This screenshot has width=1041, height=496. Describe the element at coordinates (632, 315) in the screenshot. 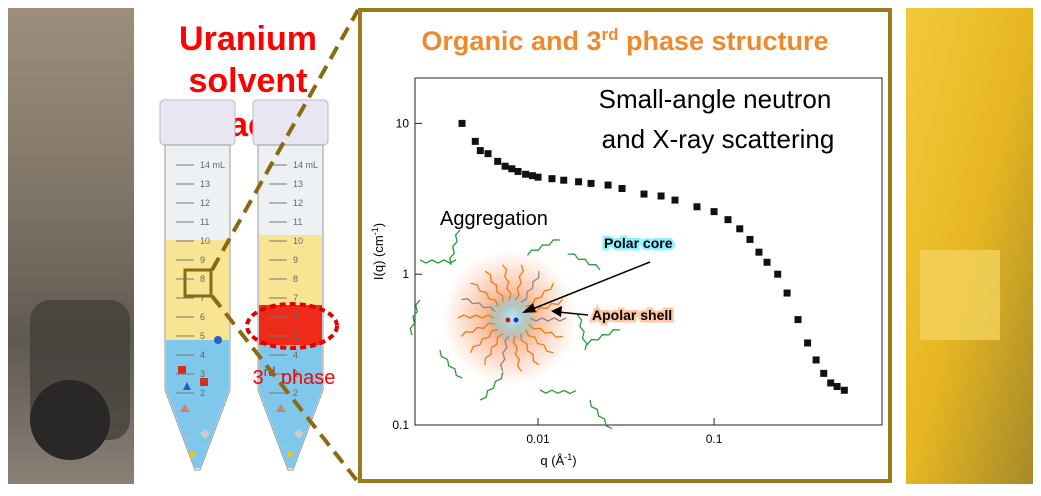

I see `apolar-shell-label: Apolar shell` at that location.